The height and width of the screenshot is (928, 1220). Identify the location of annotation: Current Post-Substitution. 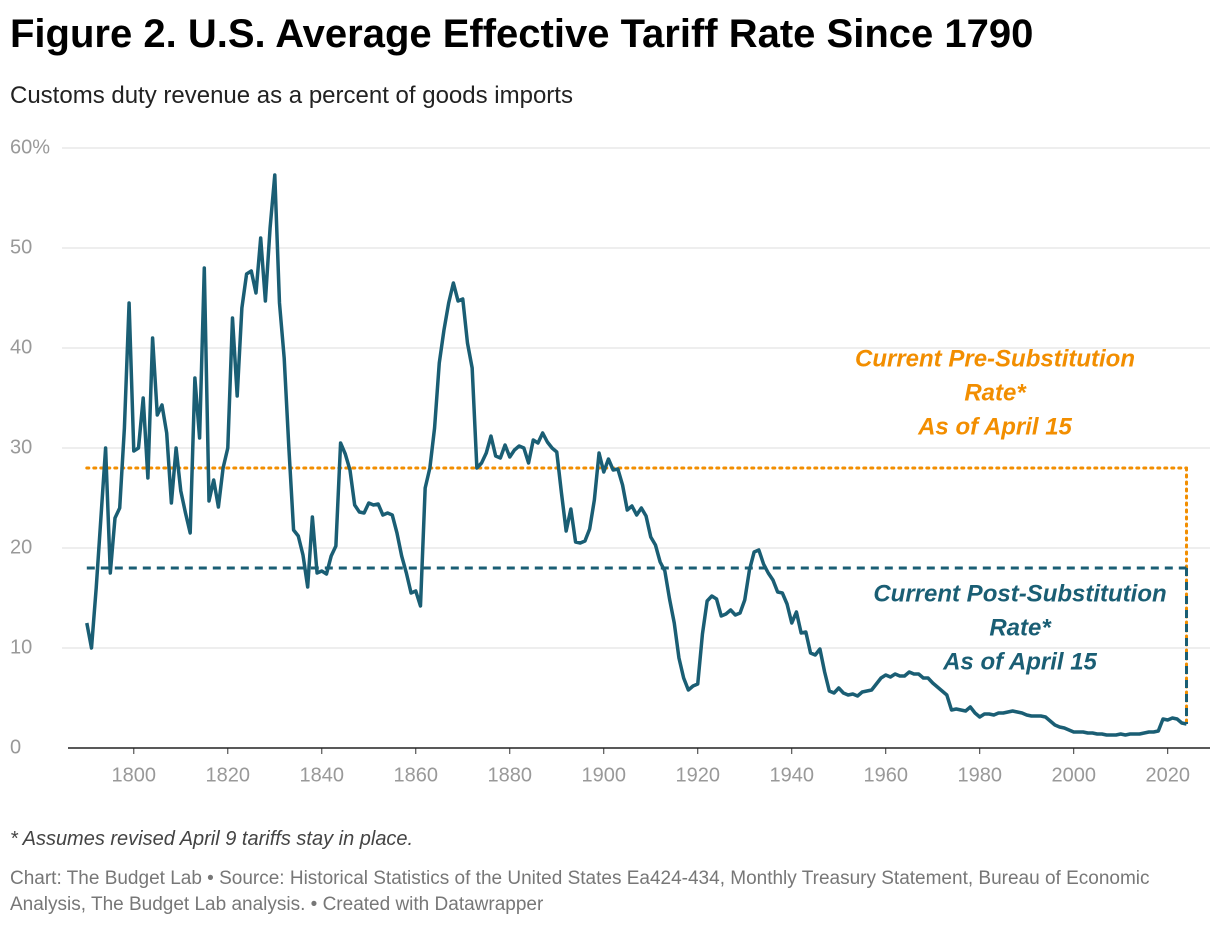
(1019, 593).